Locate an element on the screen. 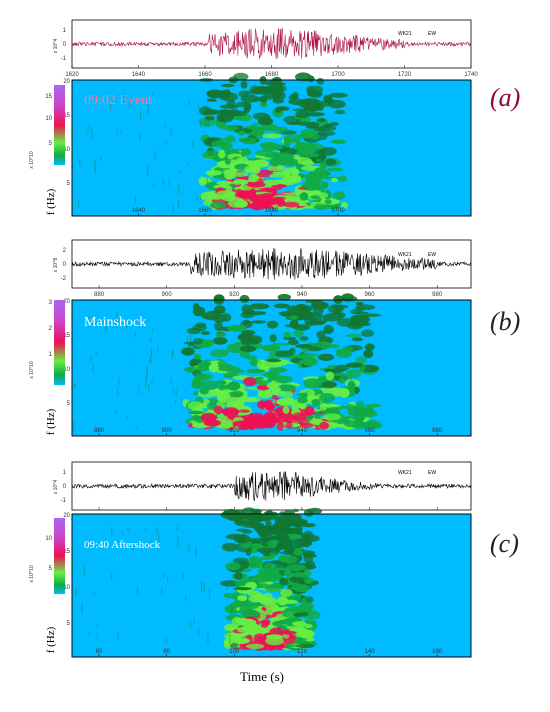  event-label-a: 09:02 Event is located at coordinates (118, 100).